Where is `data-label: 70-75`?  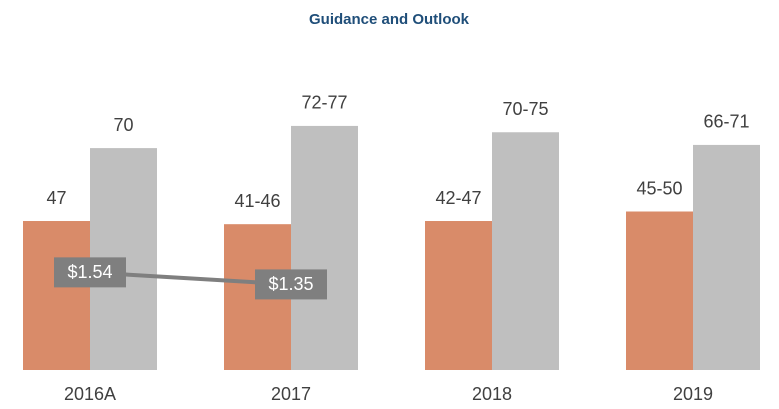
data-label: 70-75 is located at coordinates (525, 109).